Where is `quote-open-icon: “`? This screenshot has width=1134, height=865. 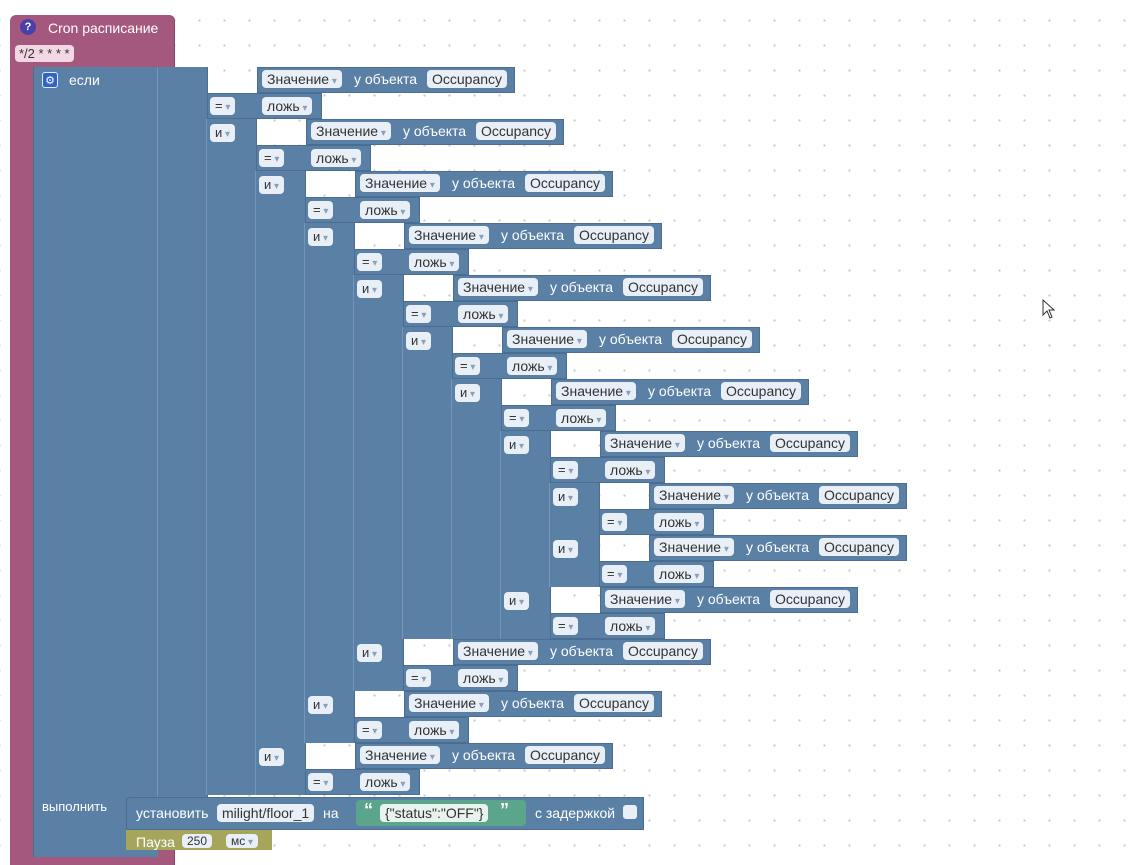 quote-open-icon: “ is located at coordinates (368, 810).